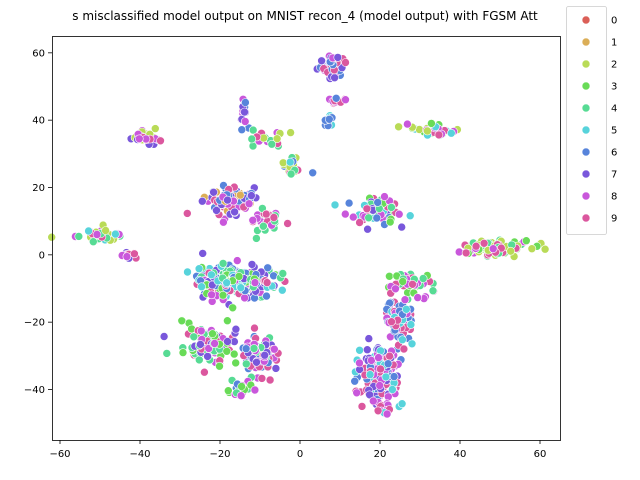 This screenshot has width=640, height=480. What do you see at coordinates (34, 390) in the screenshot?
I see `y-tick-label: −40` at bounding box center [34, 390].